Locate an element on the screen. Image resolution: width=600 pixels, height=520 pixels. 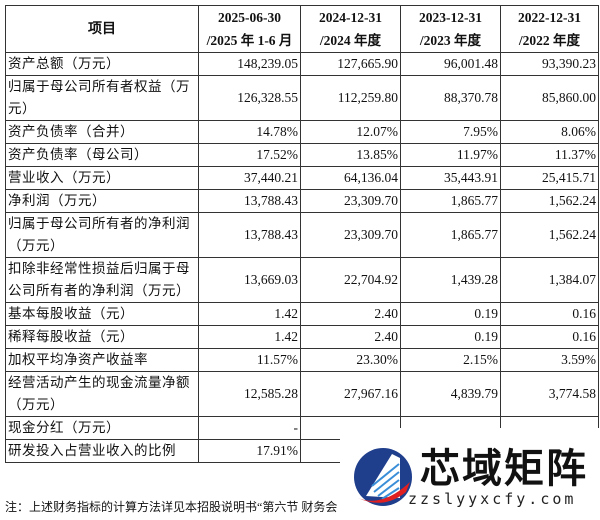
cell-value: 148,239.05 is located at coordinates (249, 64).